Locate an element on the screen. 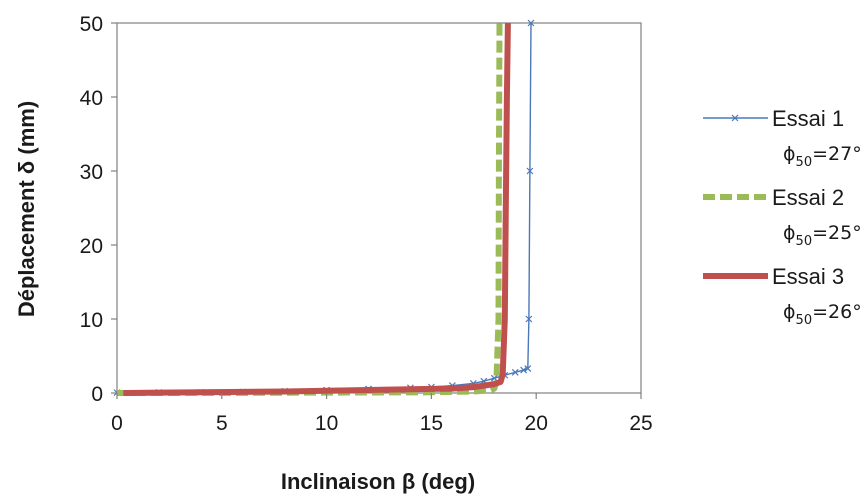 The image size is (868, 500). legend-label-2: Essai 2 is located at coordinates (808, 197).